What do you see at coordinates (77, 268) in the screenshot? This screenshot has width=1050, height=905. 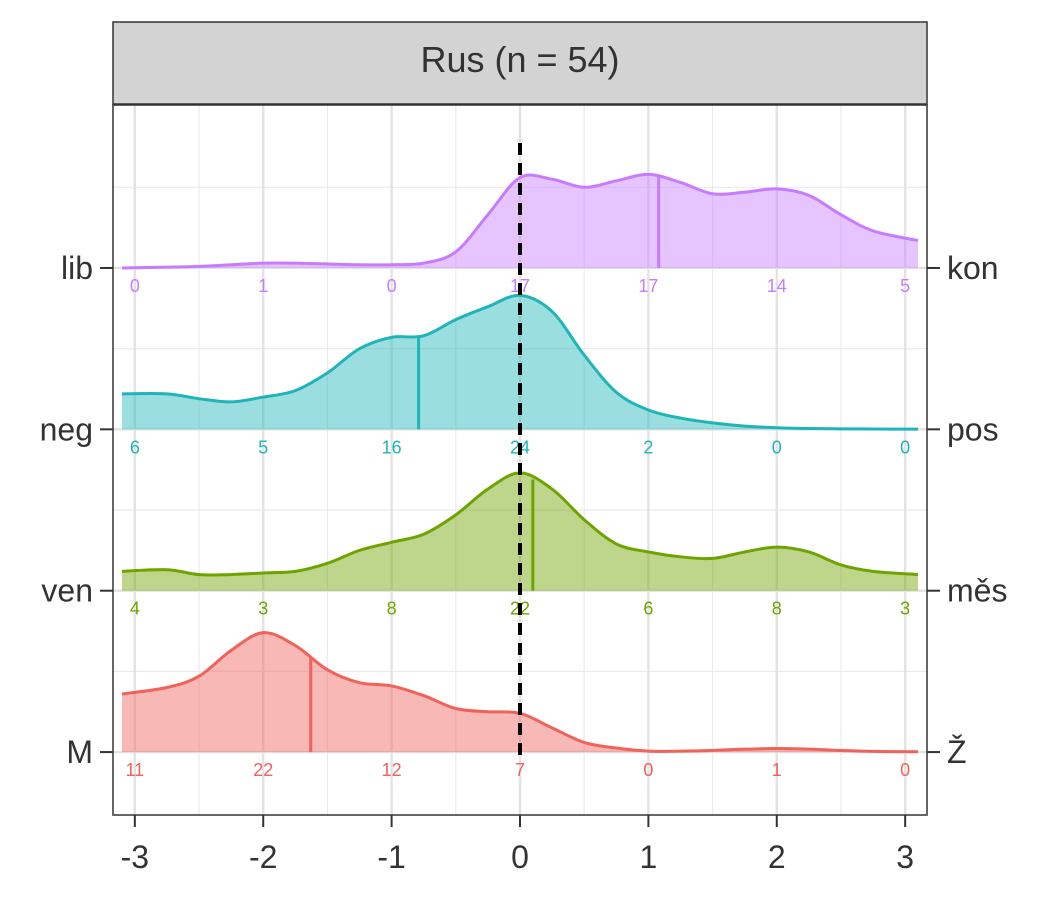 I see `y-tick-label: lib` at bounding box center [77, 268].